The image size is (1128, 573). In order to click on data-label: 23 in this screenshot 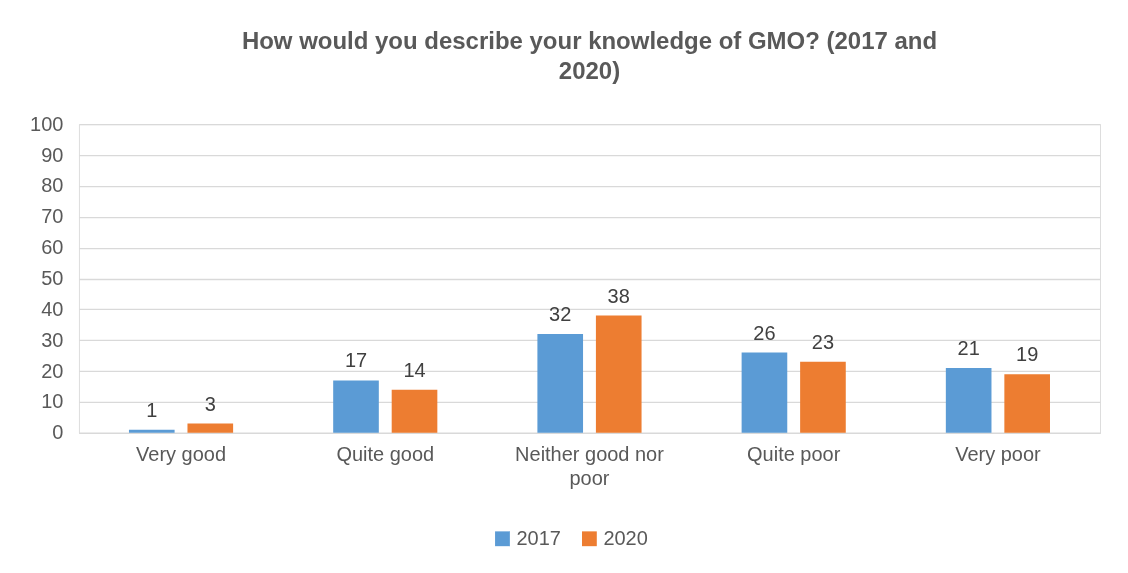, I will do `click(823, 341)`.